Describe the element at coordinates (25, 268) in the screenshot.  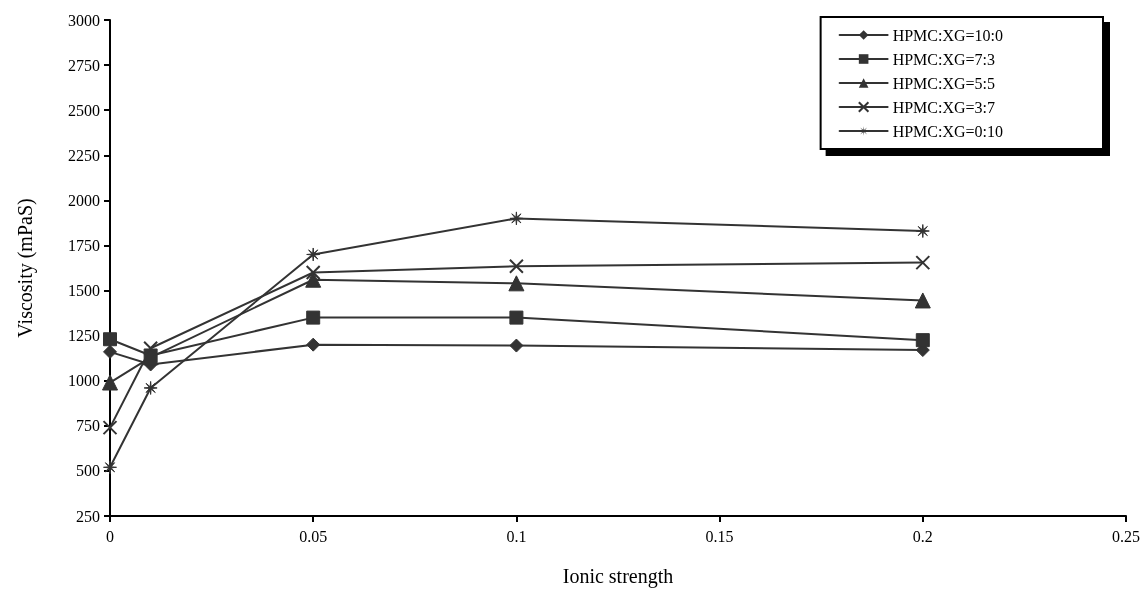
I see `y-axis-title: Viscosity (mPaS)` at that location.